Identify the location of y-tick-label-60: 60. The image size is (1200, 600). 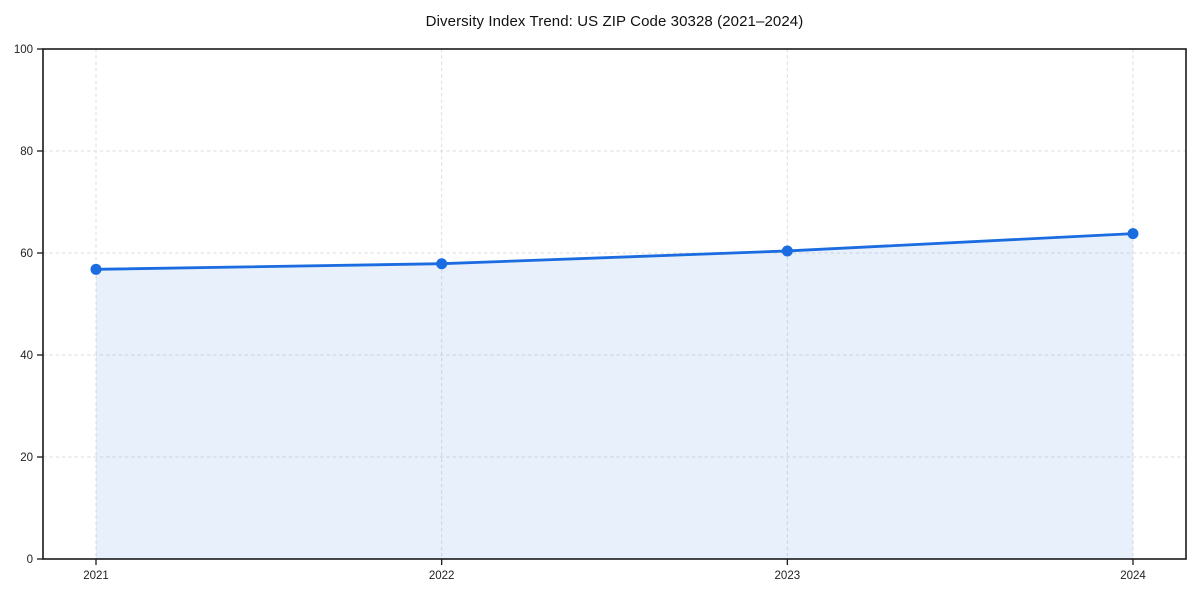
(26, 254).